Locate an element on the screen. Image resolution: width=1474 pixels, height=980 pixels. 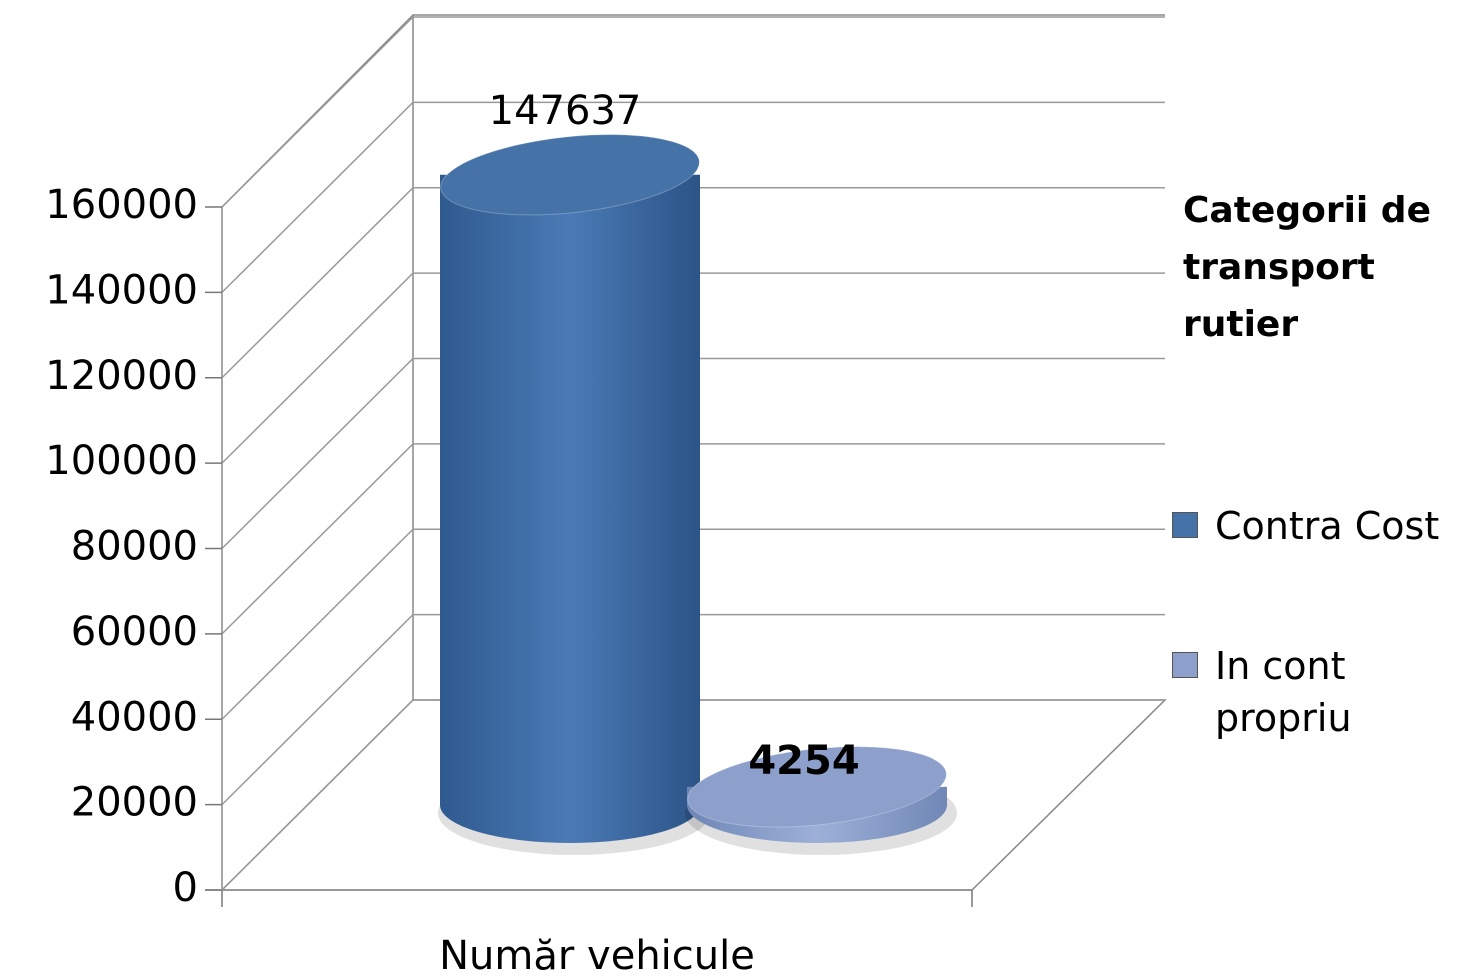
legend-label: Contra Cost is located at coordinates (1327, 526).